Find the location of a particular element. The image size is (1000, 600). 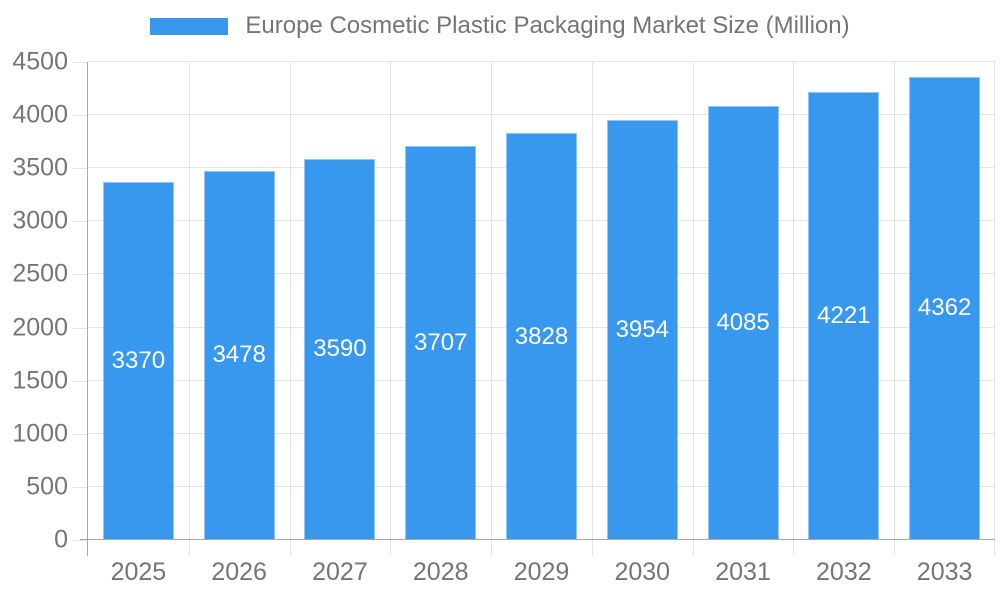

x-tick-label: 2025 is located at coordinates (138, 572).